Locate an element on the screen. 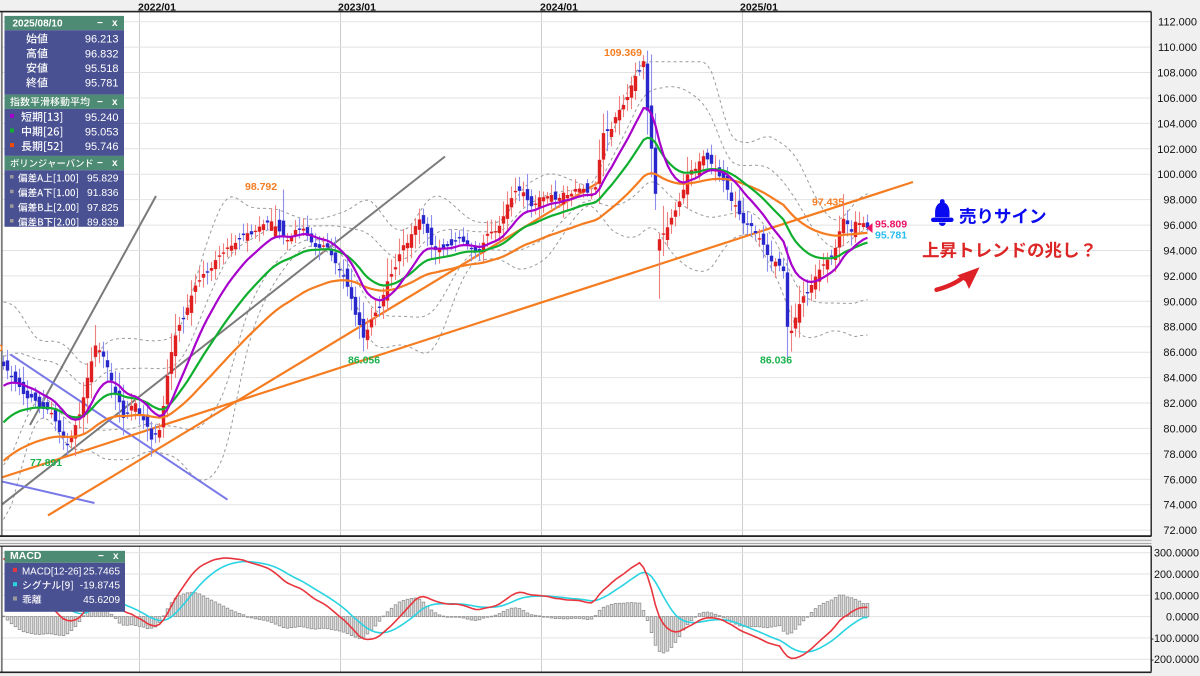  svg-text: 110.000 is located at coordinates (1177, 48).